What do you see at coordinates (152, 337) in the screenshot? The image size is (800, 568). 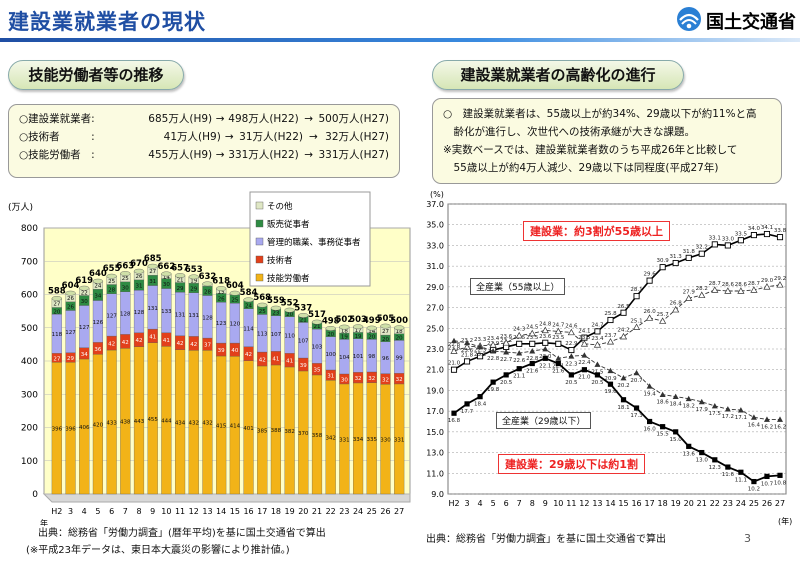 I see `segment-value-label: 41` at bounding box center [152, 337].